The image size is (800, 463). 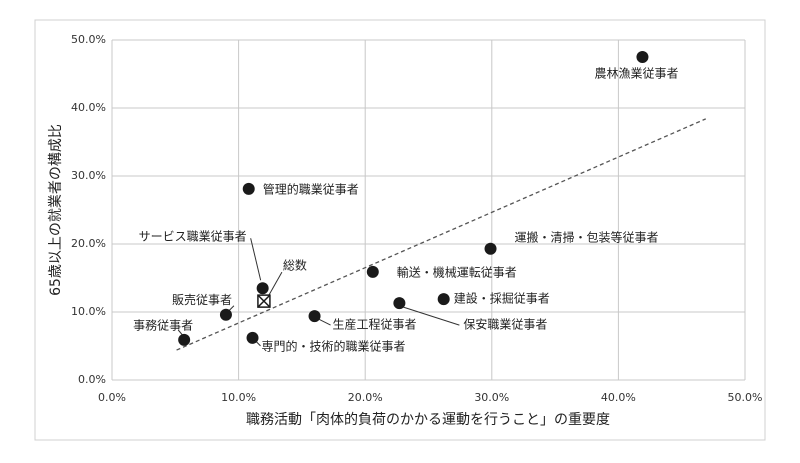 I want to click on x-axis-title: 職務活動「肉体的負荷のかかる運動を行うこと」の重要度, so click(x=428, y=420).